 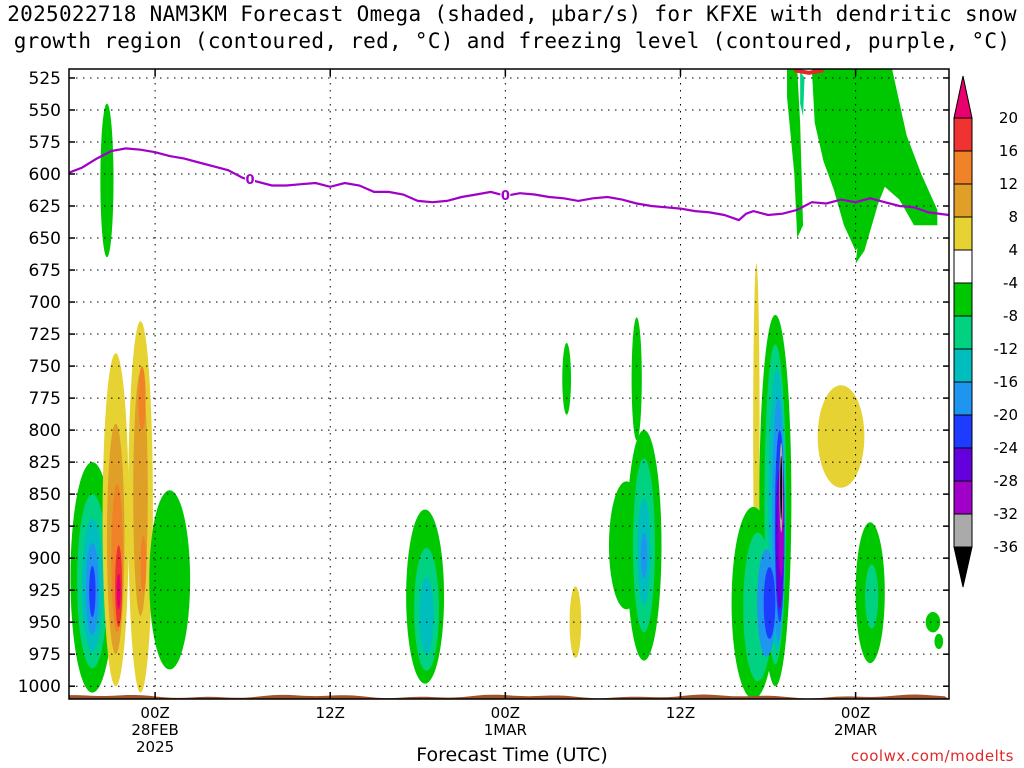 I want to click on snow-growth-contour, so click(x=808, y=72).